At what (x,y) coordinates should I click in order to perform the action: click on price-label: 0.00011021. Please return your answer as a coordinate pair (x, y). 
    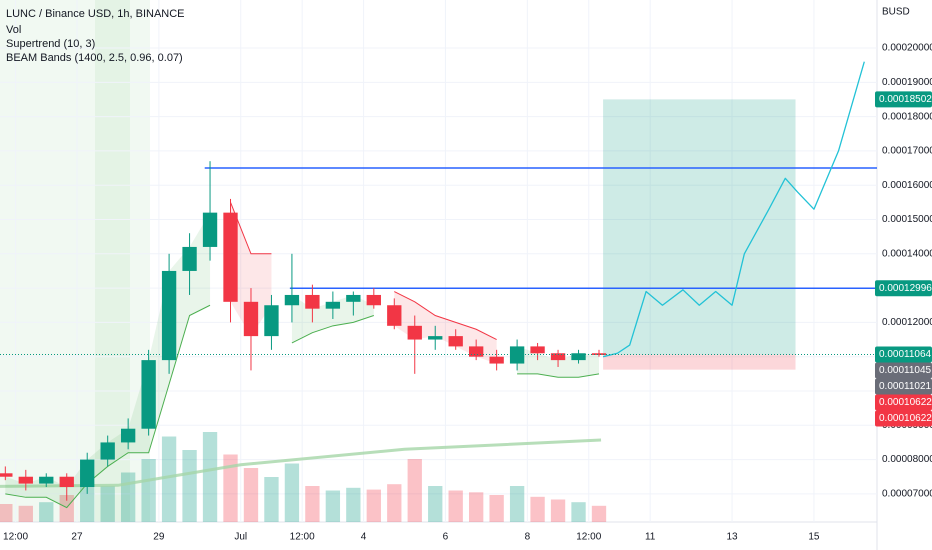
    Looking at the image, I should click on (905, 386).